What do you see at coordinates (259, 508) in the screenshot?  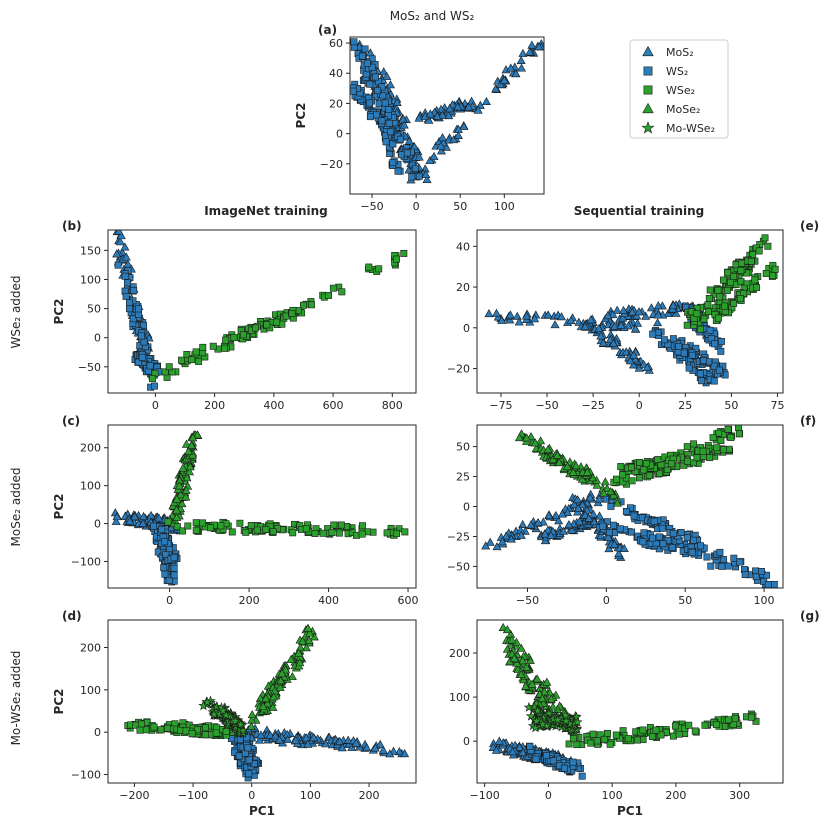 I see `points-c` at bounding box center [259, 508].